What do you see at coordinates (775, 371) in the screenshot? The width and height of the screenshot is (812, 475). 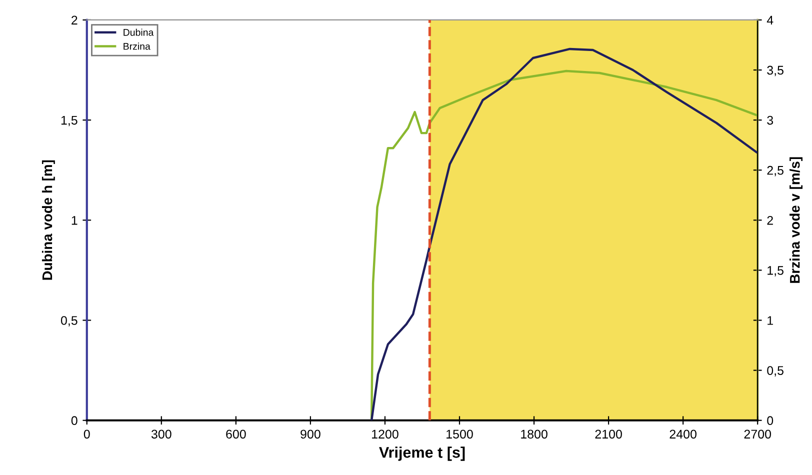 I see `y2-tick-label: 0,5` at bounding box center [775, 371].